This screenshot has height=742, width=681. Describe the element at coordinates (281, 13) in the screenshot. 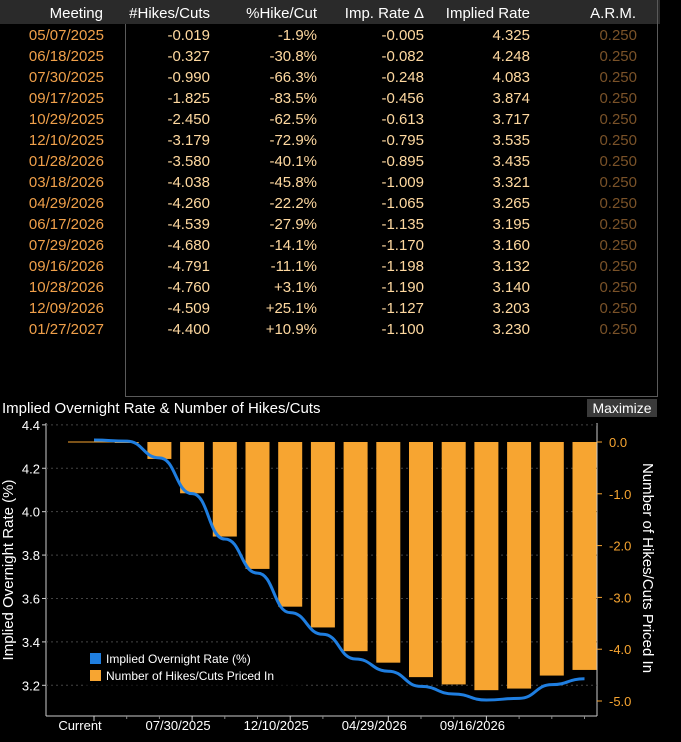

I see `header-pct: %Hike/Cut` at that location.